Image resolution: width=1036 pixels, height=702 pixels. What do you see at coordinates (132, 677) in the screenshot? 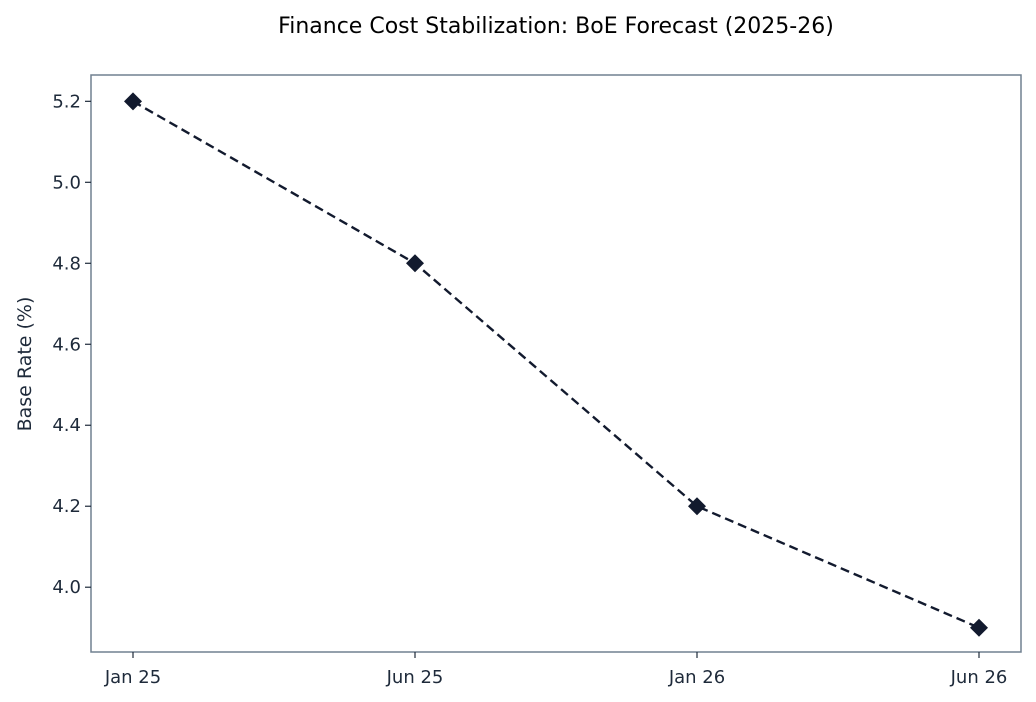
I see `x-tick-label: Jan 25` at bounding box center [132, 677].